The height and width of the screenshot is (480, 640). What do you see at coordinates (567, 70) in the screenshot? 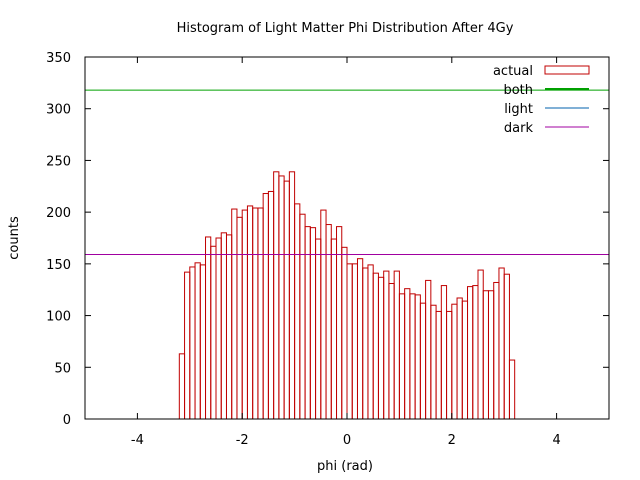
I see `legend-swatch` at bounding box center [567, 70].